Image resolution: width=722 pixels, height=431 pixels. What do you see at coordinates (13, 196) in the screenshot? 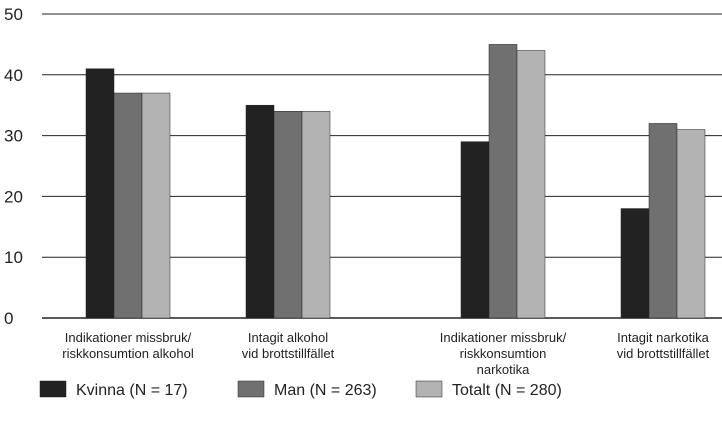
I see `y-tick-label: 20` at bounding box center [13, 196].